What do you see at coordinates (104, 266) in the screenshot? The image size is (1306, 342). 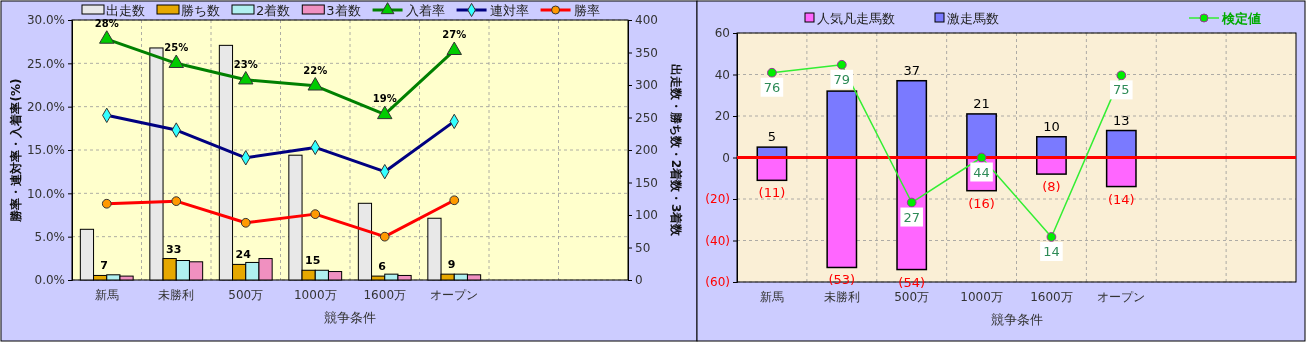 I see `data-label: 7` at bounding box center [104, 266].